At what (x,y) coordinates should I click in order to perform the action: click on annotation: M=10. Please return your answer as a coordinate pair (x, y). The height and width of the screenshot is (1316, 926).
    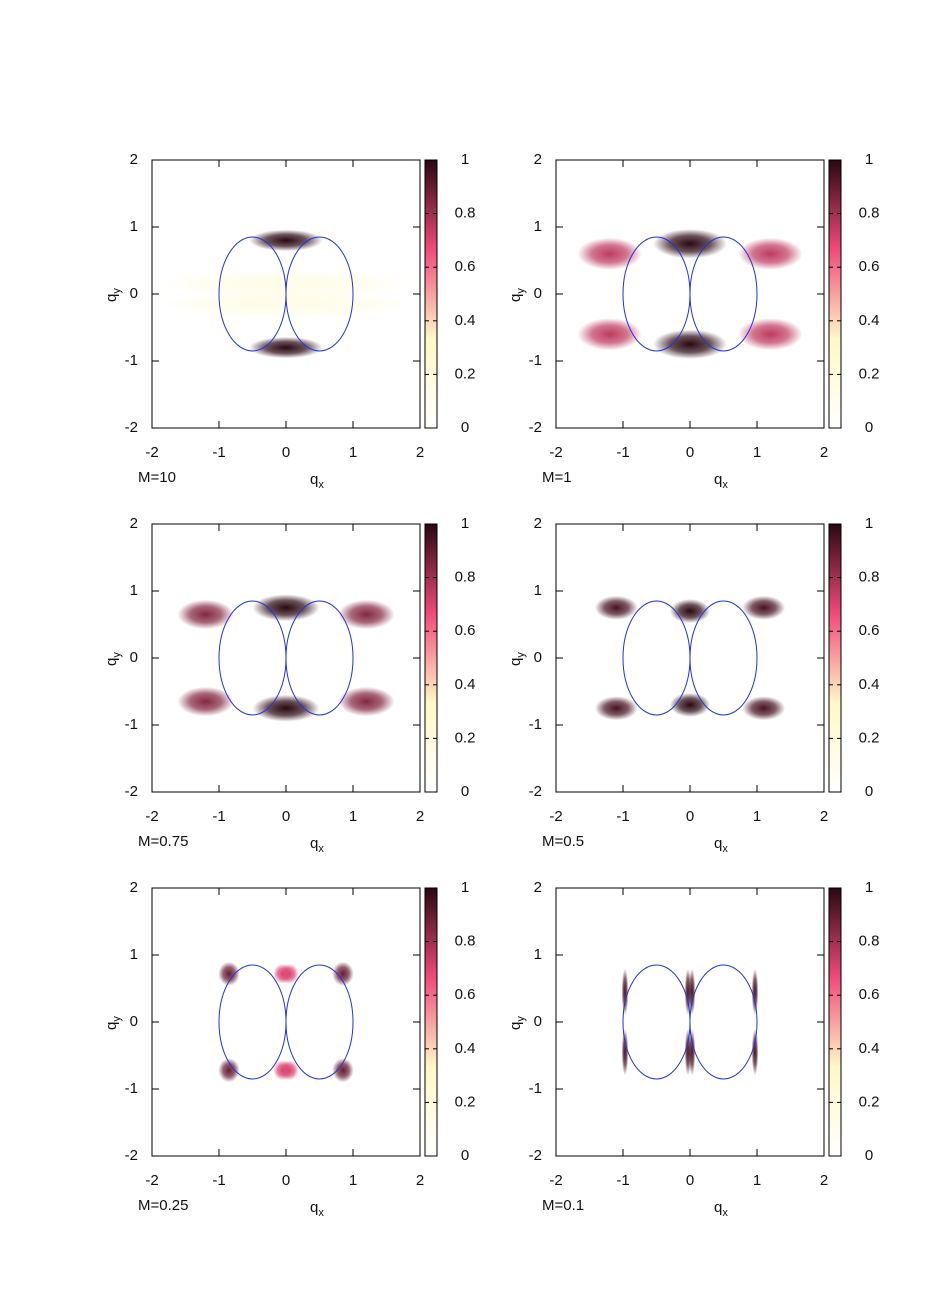
    Looking at the image, I should click on (157, 477).